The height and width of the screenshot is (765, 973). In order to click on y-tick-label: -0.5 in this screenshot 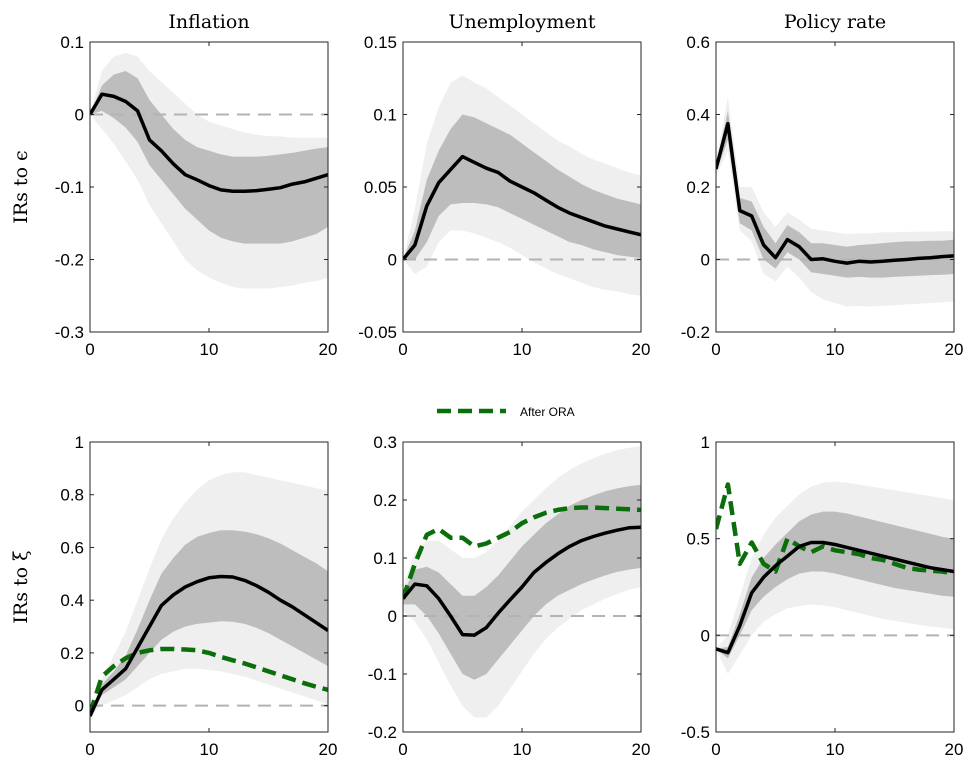, I will do `click(695, 732)`.